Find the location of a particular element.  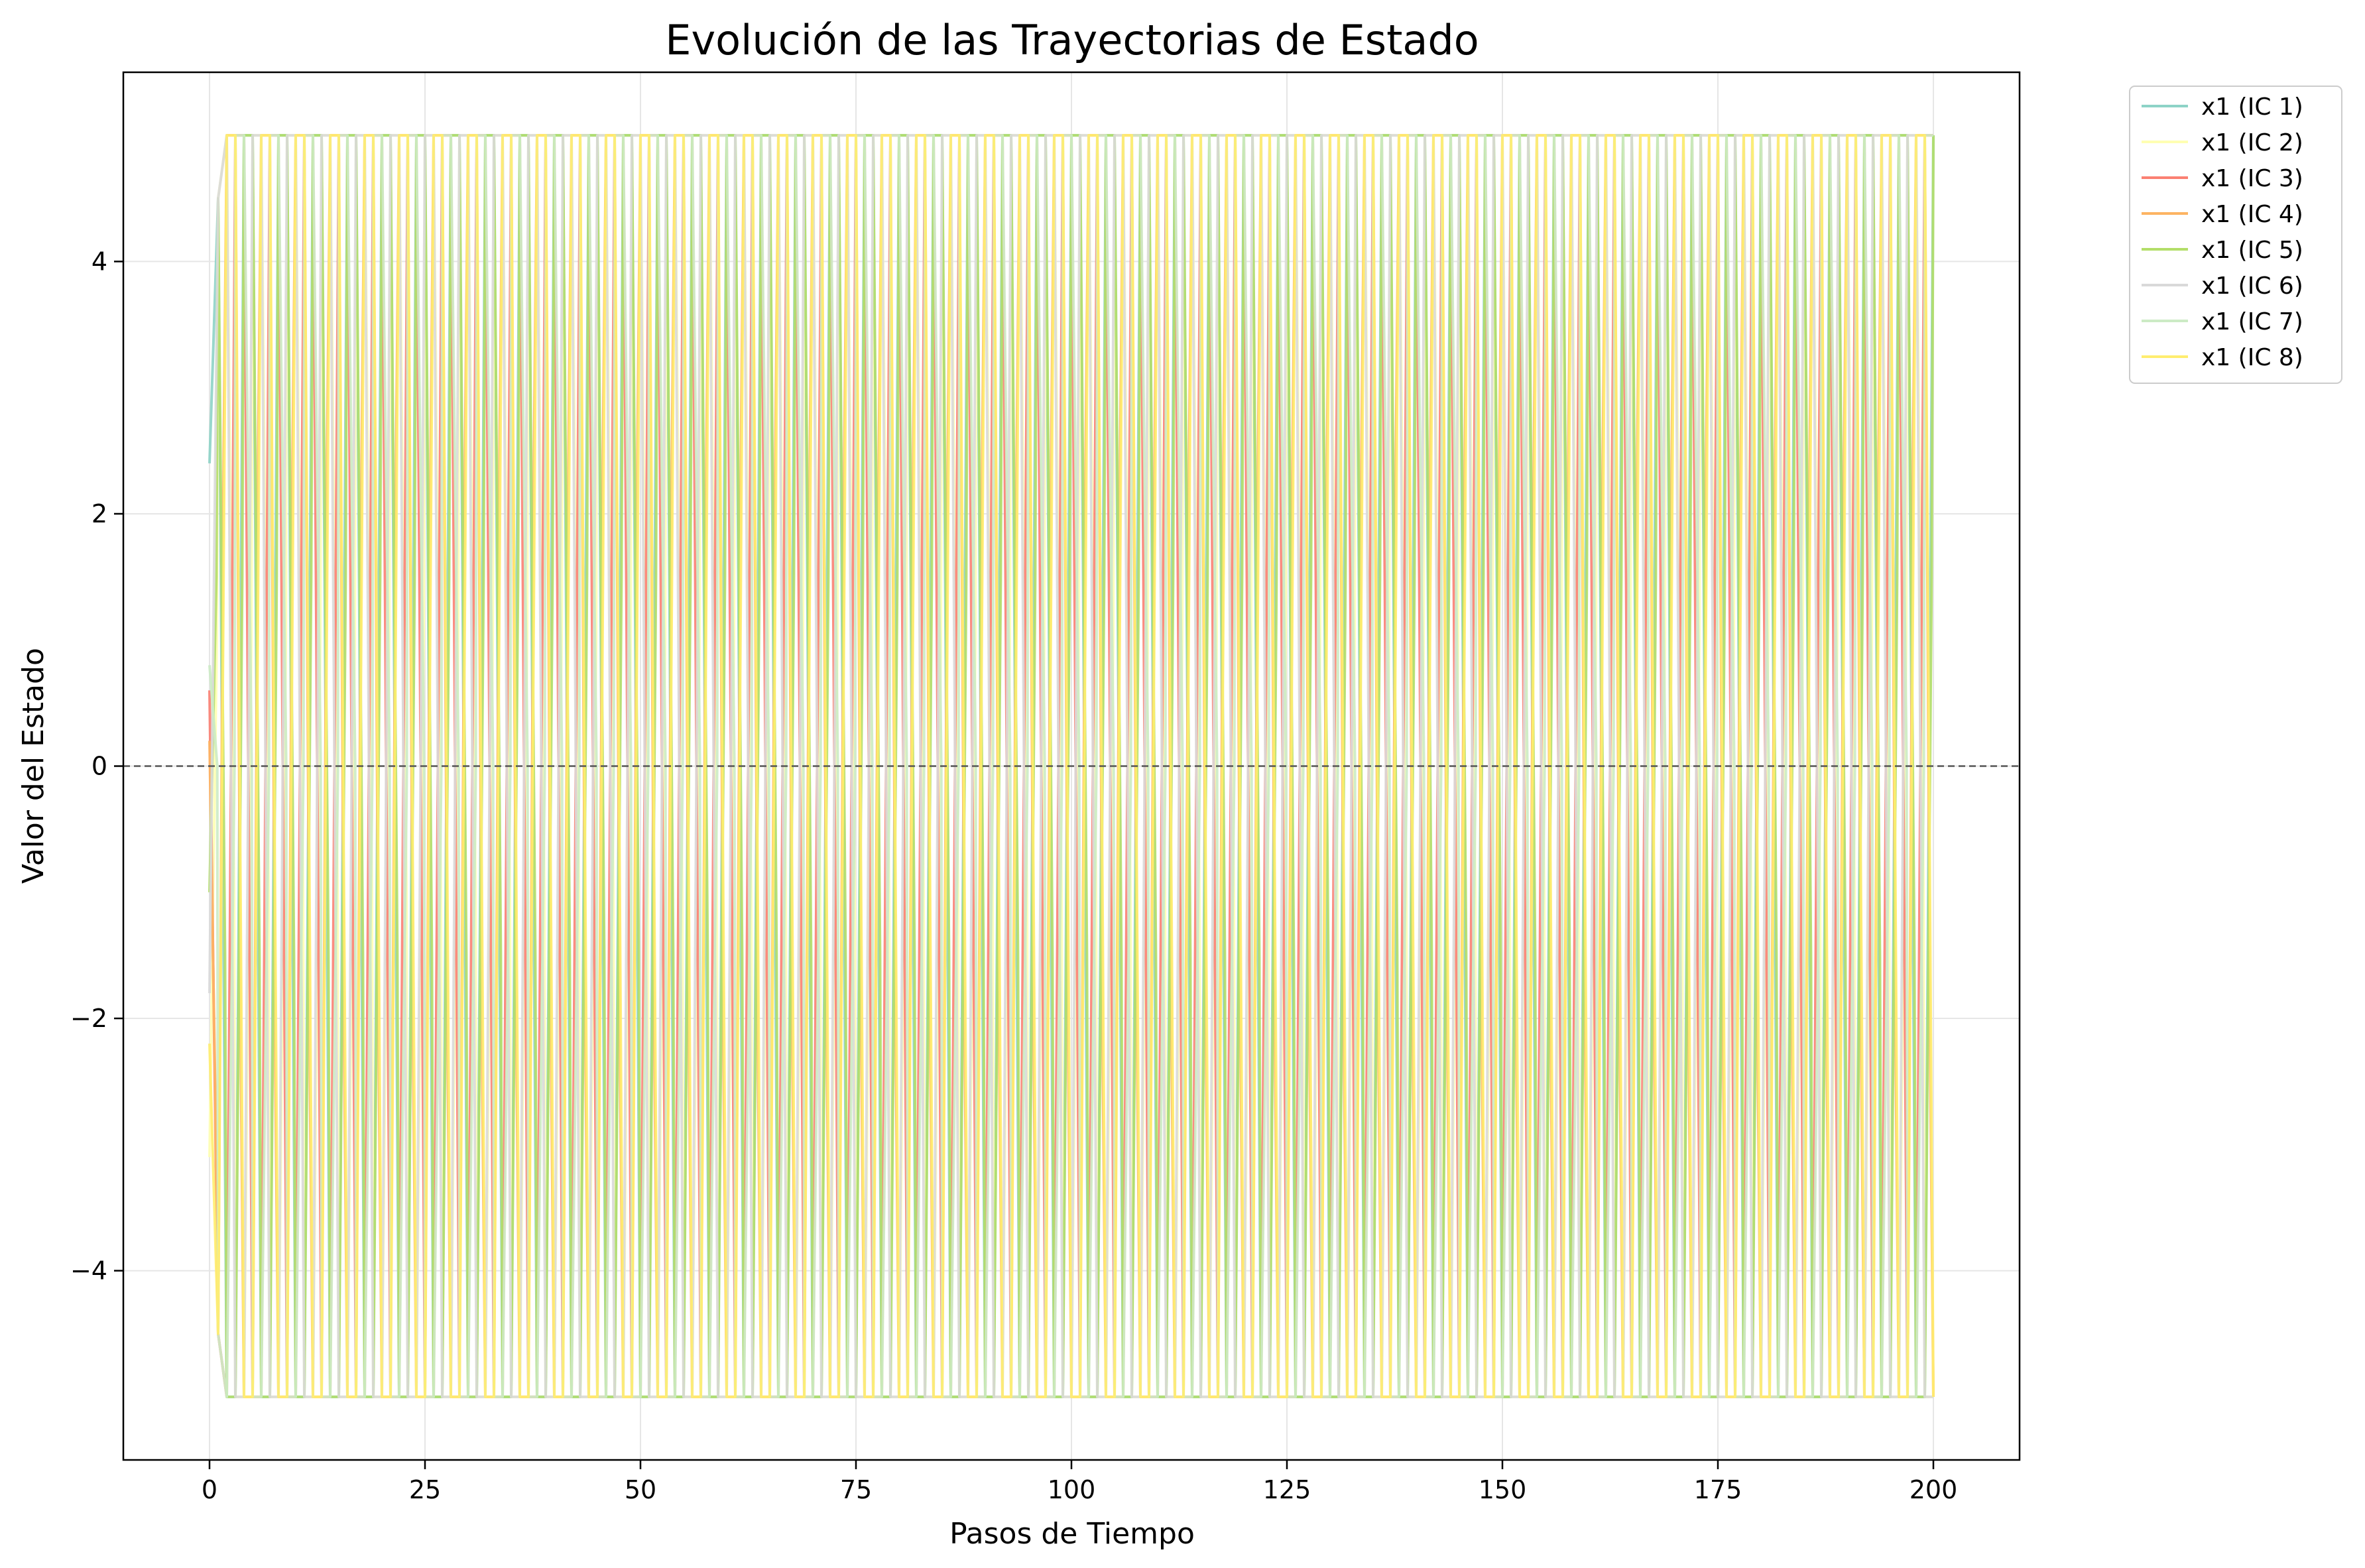

legend-label-ic4: x1 (IC 4) is located at coordinates (2252, 214).